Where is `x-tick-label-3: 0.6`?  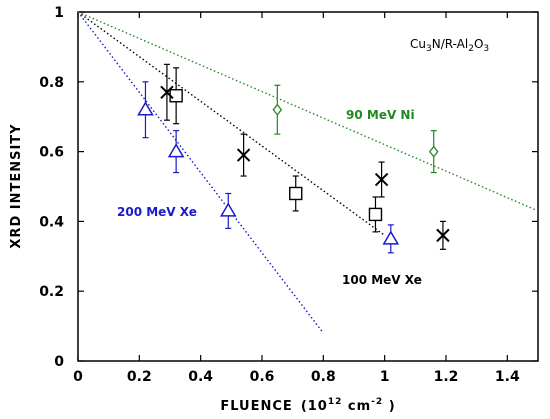
x-tick-label-3: 0.6 is located at coordinates (262, 377).